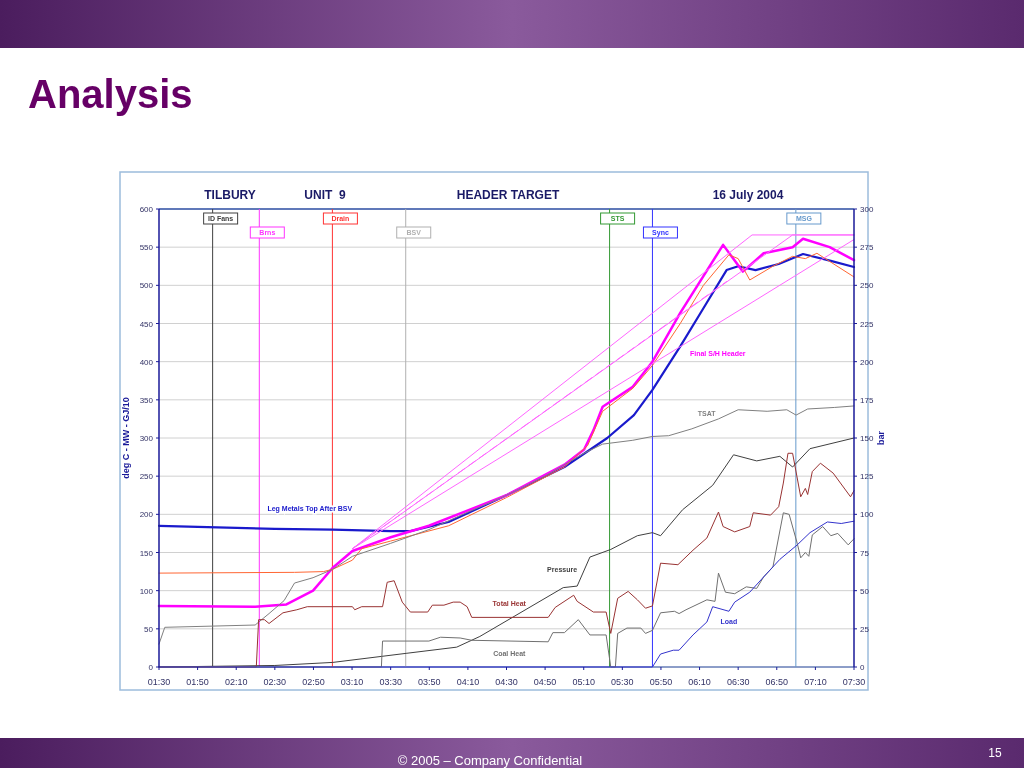 Image resolution: width=1024 pixels, height=768 pixels. I want to click on y-tick-label: 50, so click(149, 629).